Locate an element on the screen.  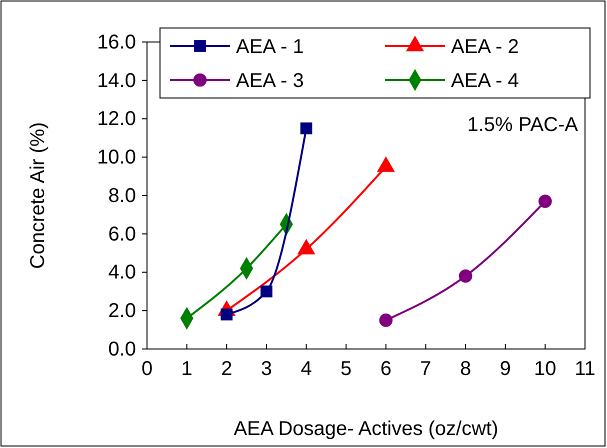
y-tick-label: 0.0 is located at coordinates (122, 349).